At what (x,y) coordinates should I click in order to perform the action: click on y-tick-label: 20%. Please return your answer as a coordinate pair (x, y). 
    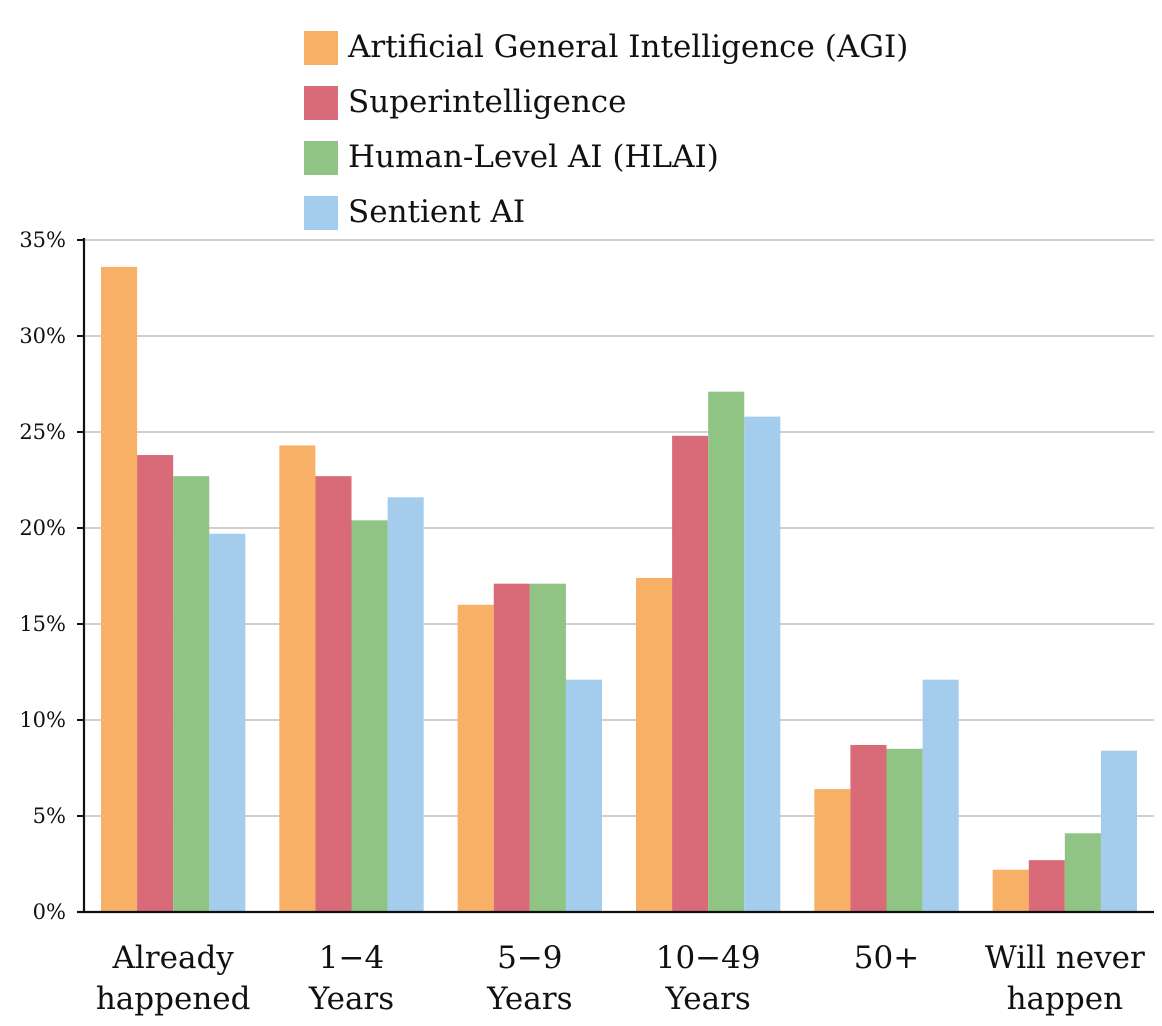
    Looking at the image, I should click on (42, 528).